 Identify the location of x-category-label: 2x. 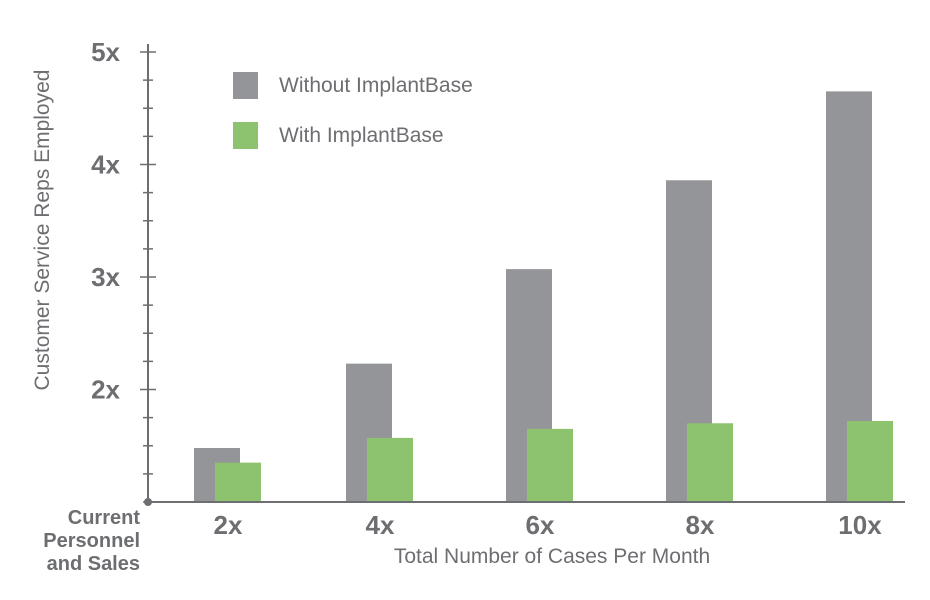
(228, 525).